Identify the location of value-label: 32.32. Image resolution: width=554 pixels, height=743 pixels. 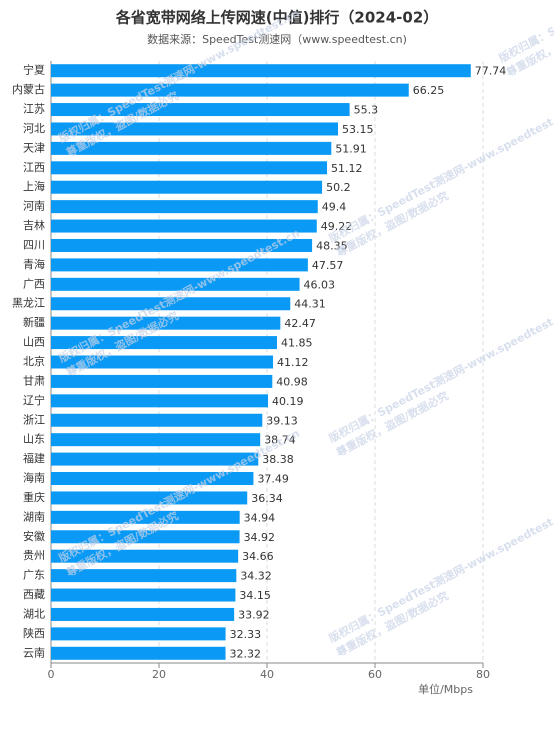
(246, 653).